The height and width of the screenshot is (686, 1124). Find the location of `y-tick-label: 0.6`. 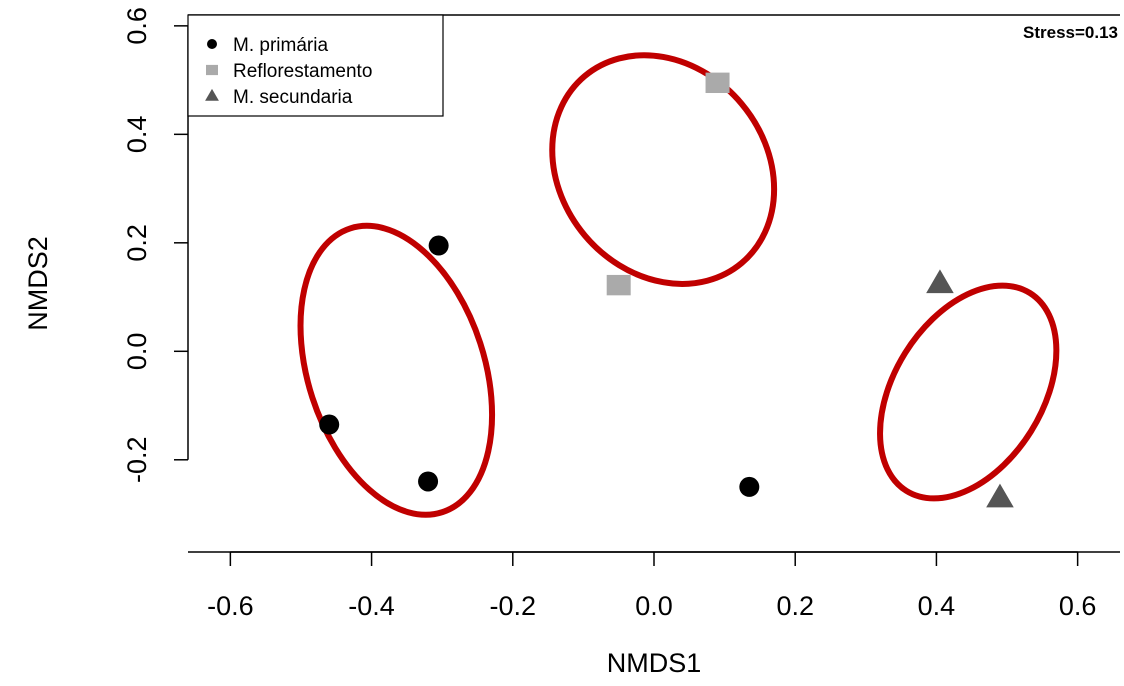

y-tick-label: 0.6 is located at coordinates (137, 26).